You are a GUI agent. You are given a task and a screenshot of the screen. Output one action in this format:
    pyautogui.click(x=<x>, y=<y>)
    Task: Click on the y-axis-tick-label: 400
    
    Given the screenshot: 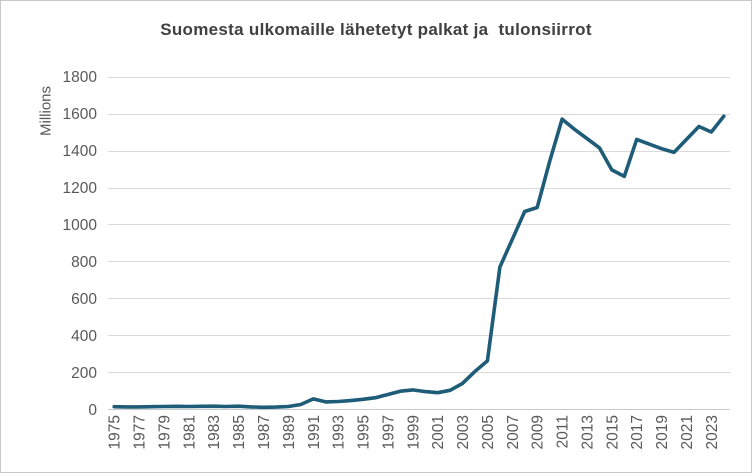 What is the action you would take?
    pyautogui.click(x=84, y=336)
    